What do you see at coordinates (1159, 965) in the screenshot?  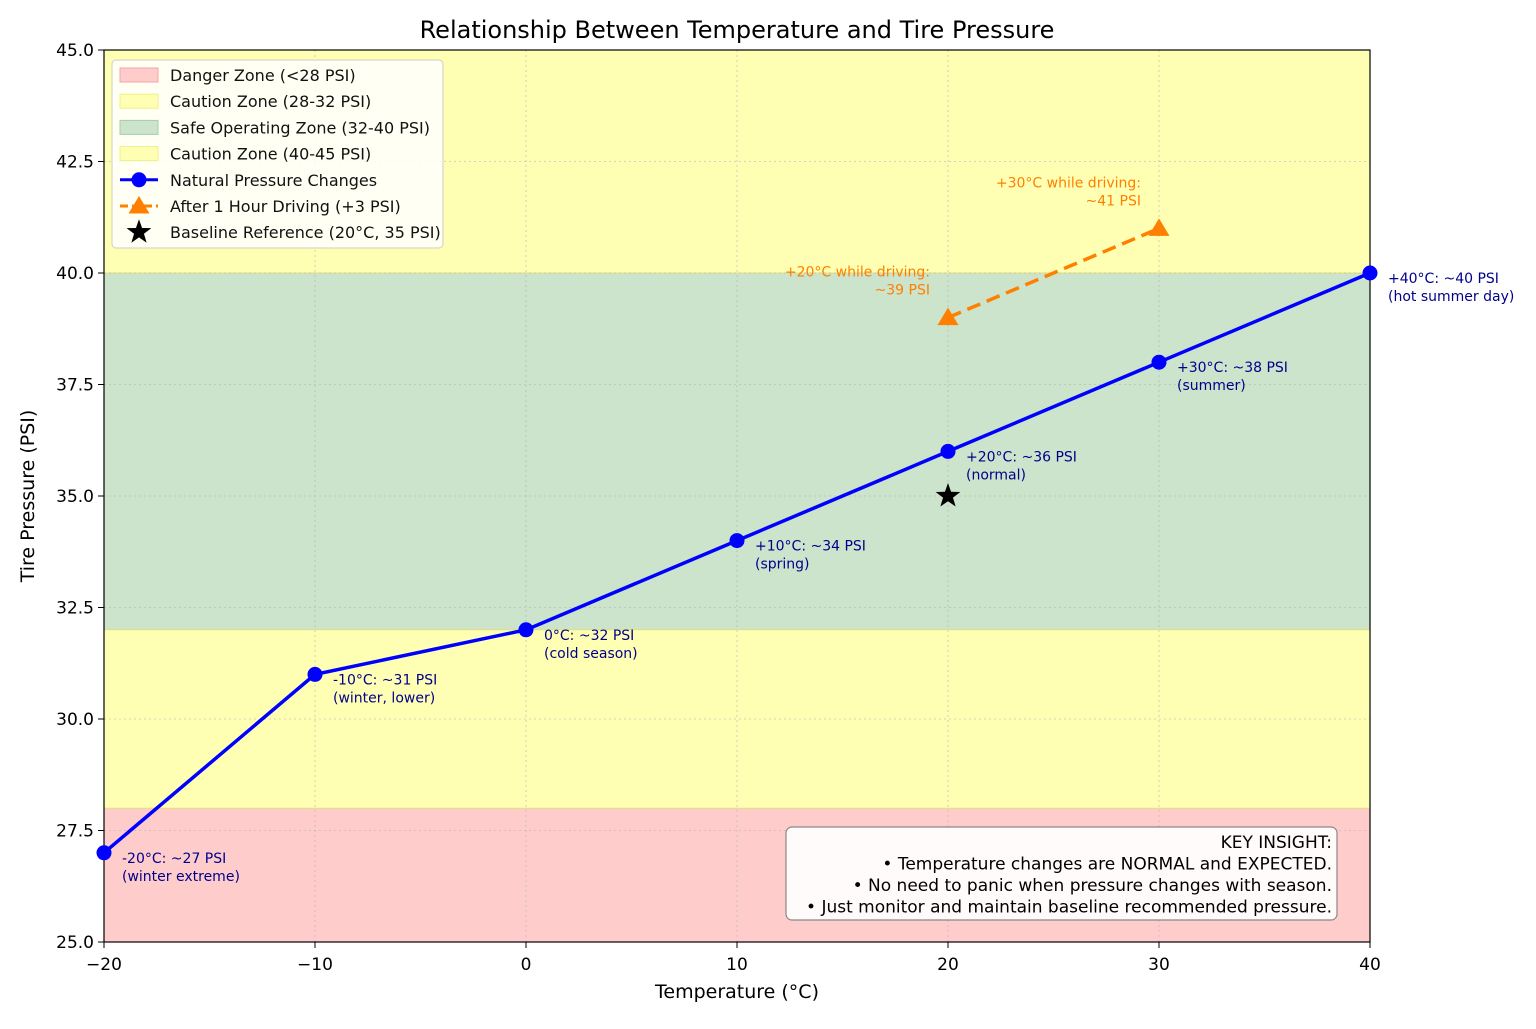 I see `x-tick-label: 30` at bounding box center [1159, 965].